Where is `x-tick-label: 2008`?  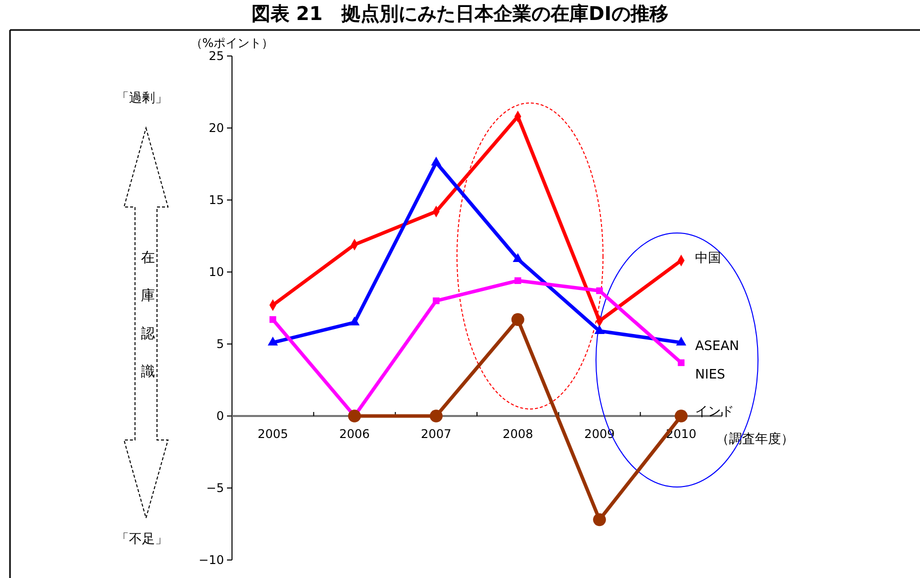
x-tick-label: 2008 is located at coordinates (518, 434).